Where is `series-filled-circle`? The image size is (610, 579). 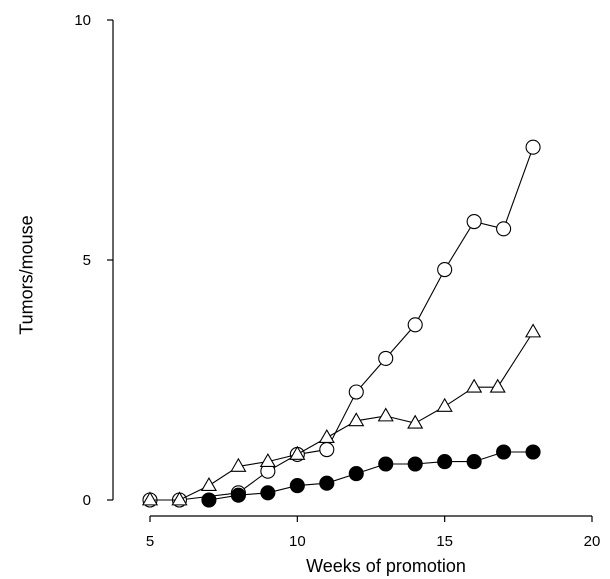 series-filled-circle is located at coordinates (371, 476).